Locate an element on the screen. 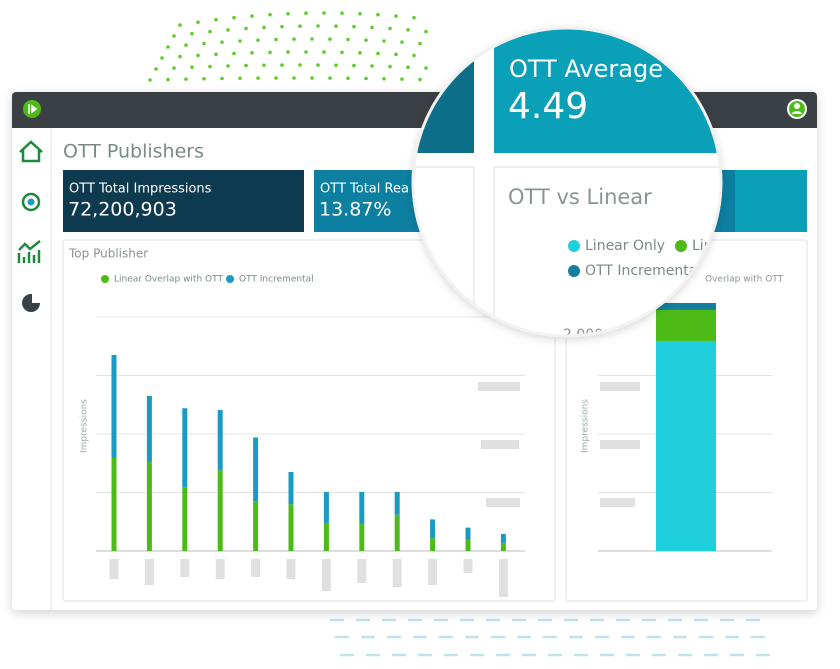 The image size is (840, 669). card-label: OTT Average is located at coordinates (586, 69).